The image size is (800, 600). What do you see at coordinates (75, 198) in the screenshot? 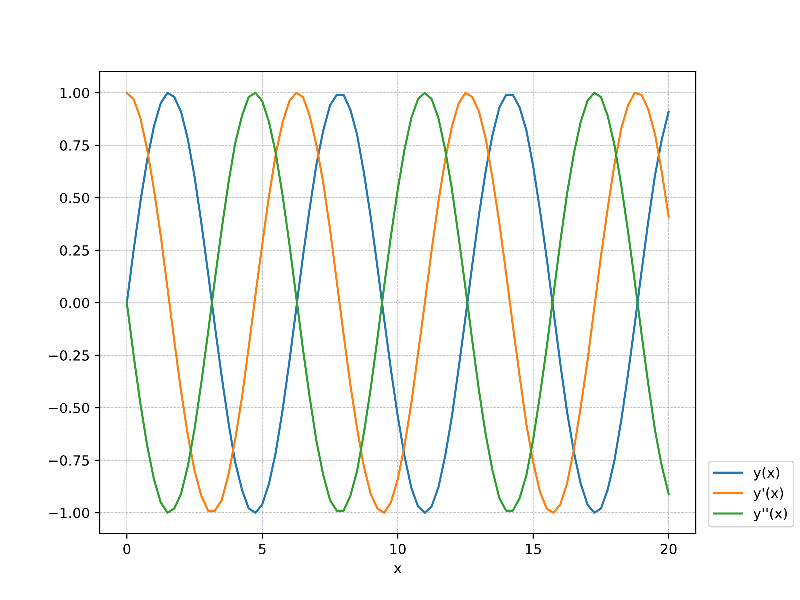
I see `y-tick-label: 0.50` at bounding box center [75, 198].